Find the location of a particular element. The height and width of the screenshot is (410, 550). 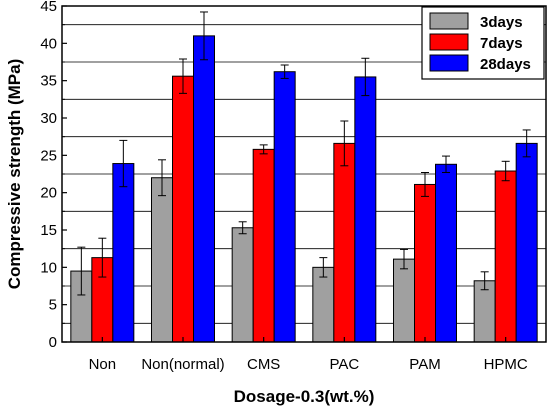

y-tick-label: 0 is located at coordinates (53, 342).